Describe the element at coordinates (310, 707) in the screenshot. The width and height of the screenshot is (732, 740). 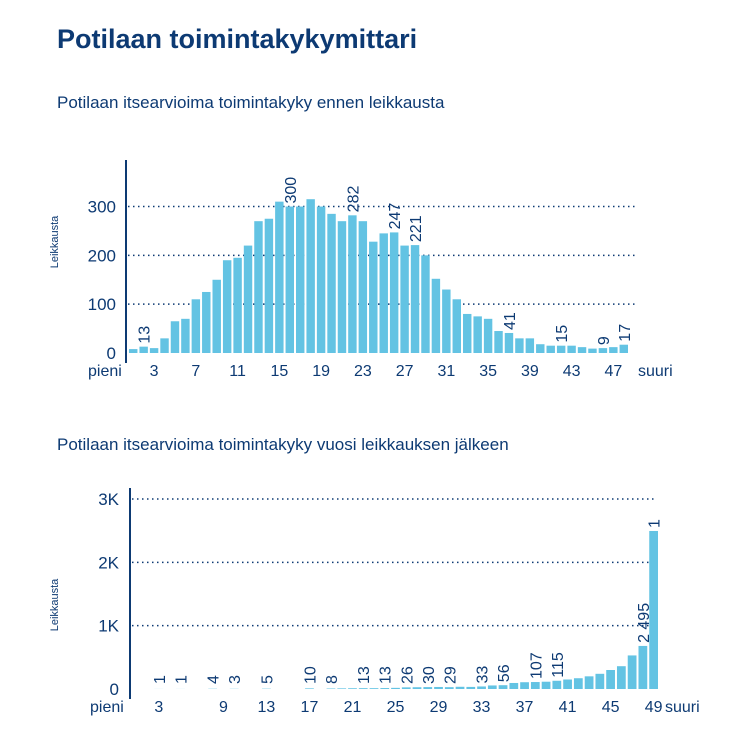
I see `x-tick-label: 17` at that location.